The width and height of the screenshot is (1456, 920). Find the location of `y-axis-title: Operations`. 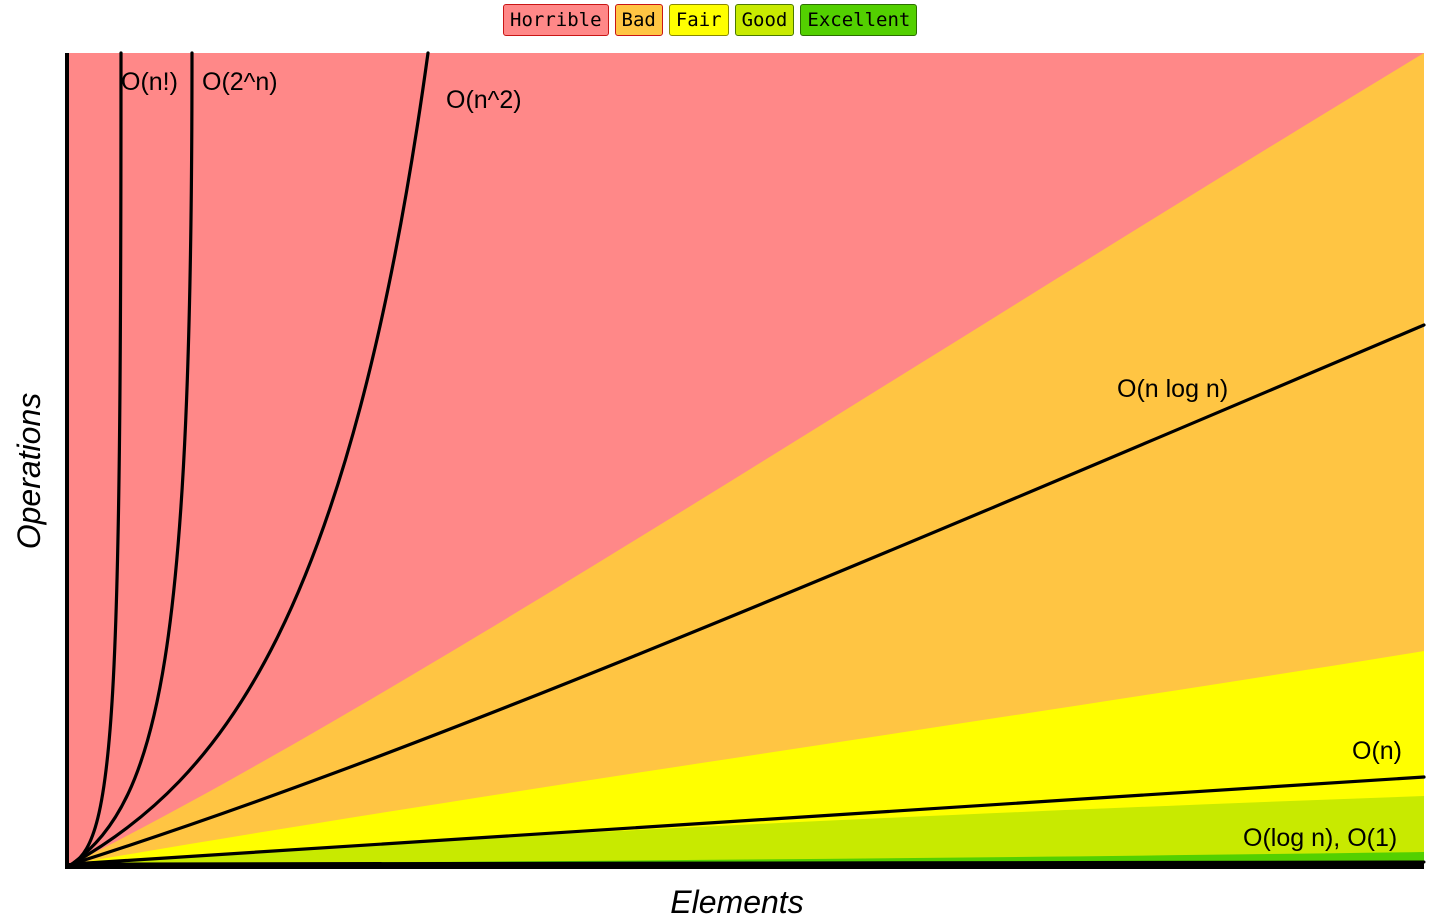

y-axis-title: Operations is located at coordinates (29, 471).